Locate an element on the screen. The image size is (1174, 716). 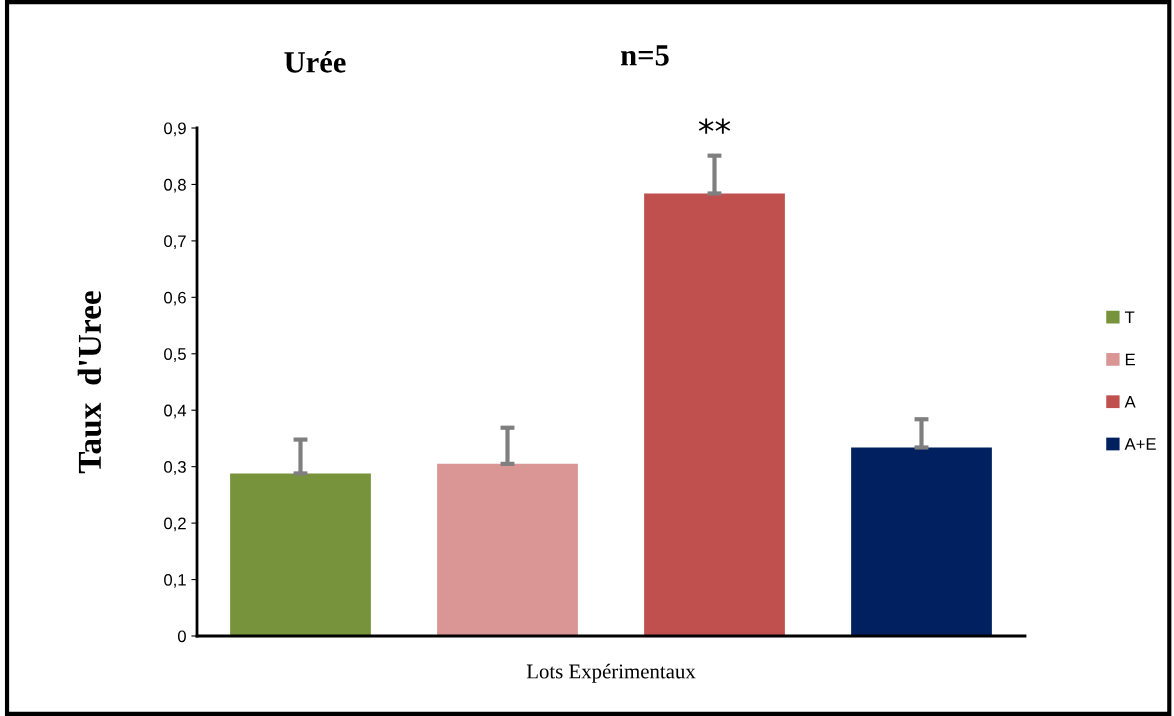
y-axis-title: Taux d'Uree is located at coordinates (89, 382).